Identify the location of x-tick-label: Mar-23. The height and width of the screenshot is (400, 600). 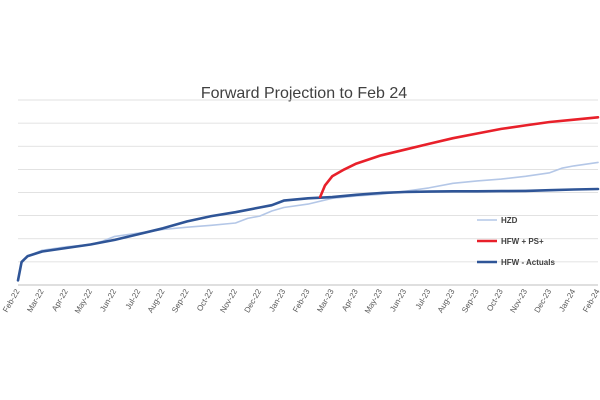
(325, 300).